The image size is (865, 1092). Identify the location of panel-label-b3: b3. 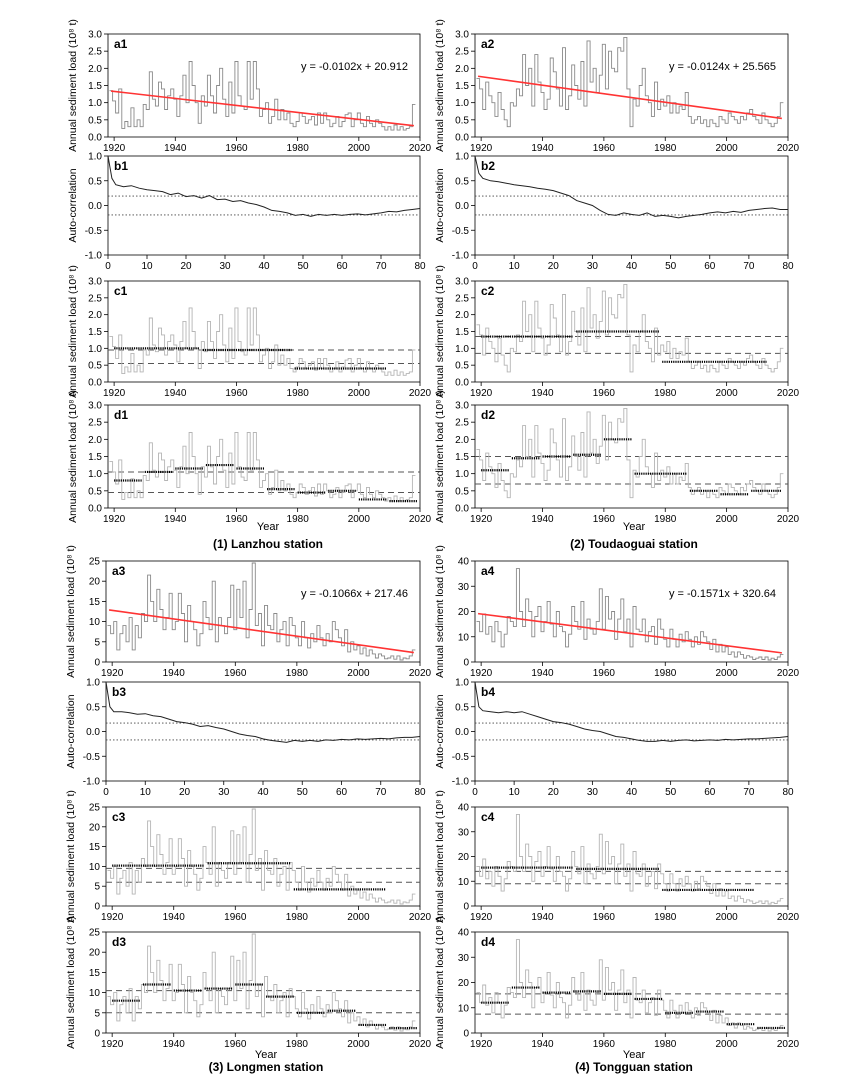
(119, 692).